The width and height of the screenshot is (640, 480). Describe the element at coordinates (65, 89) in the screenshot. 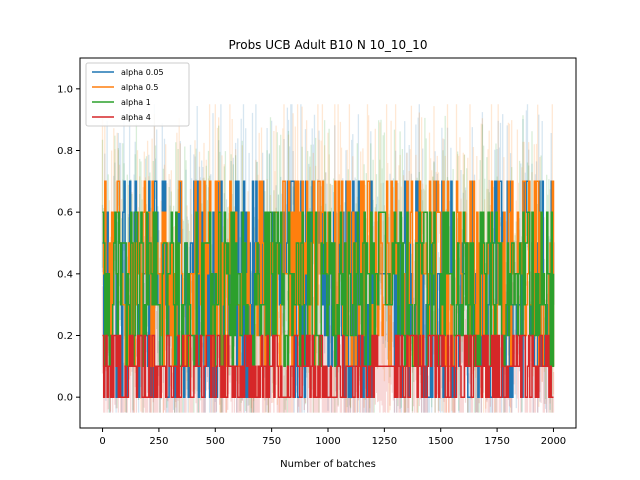

I see `y-tick-label: 1.0` at that location.